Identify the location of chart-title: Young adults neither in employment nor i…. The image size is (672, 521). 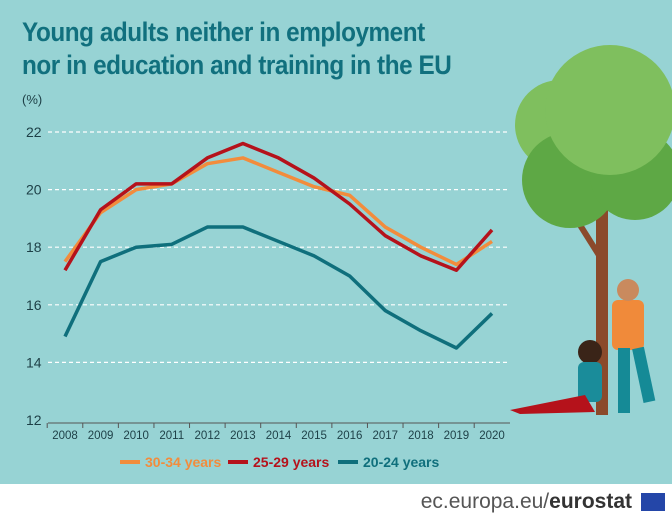
(237, 48).